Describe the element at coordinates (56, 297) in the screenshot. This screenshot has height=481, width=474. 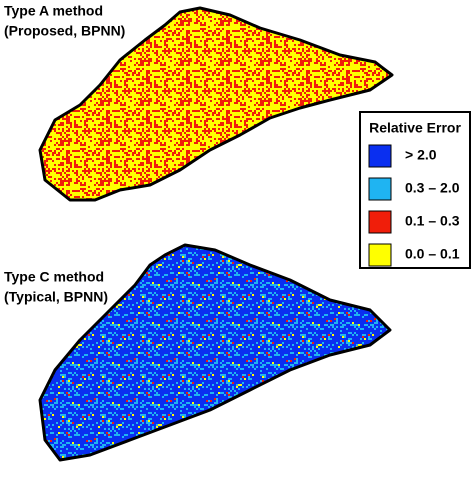
I see `panel-subtitle: (Typical, BPNN)` at that location.